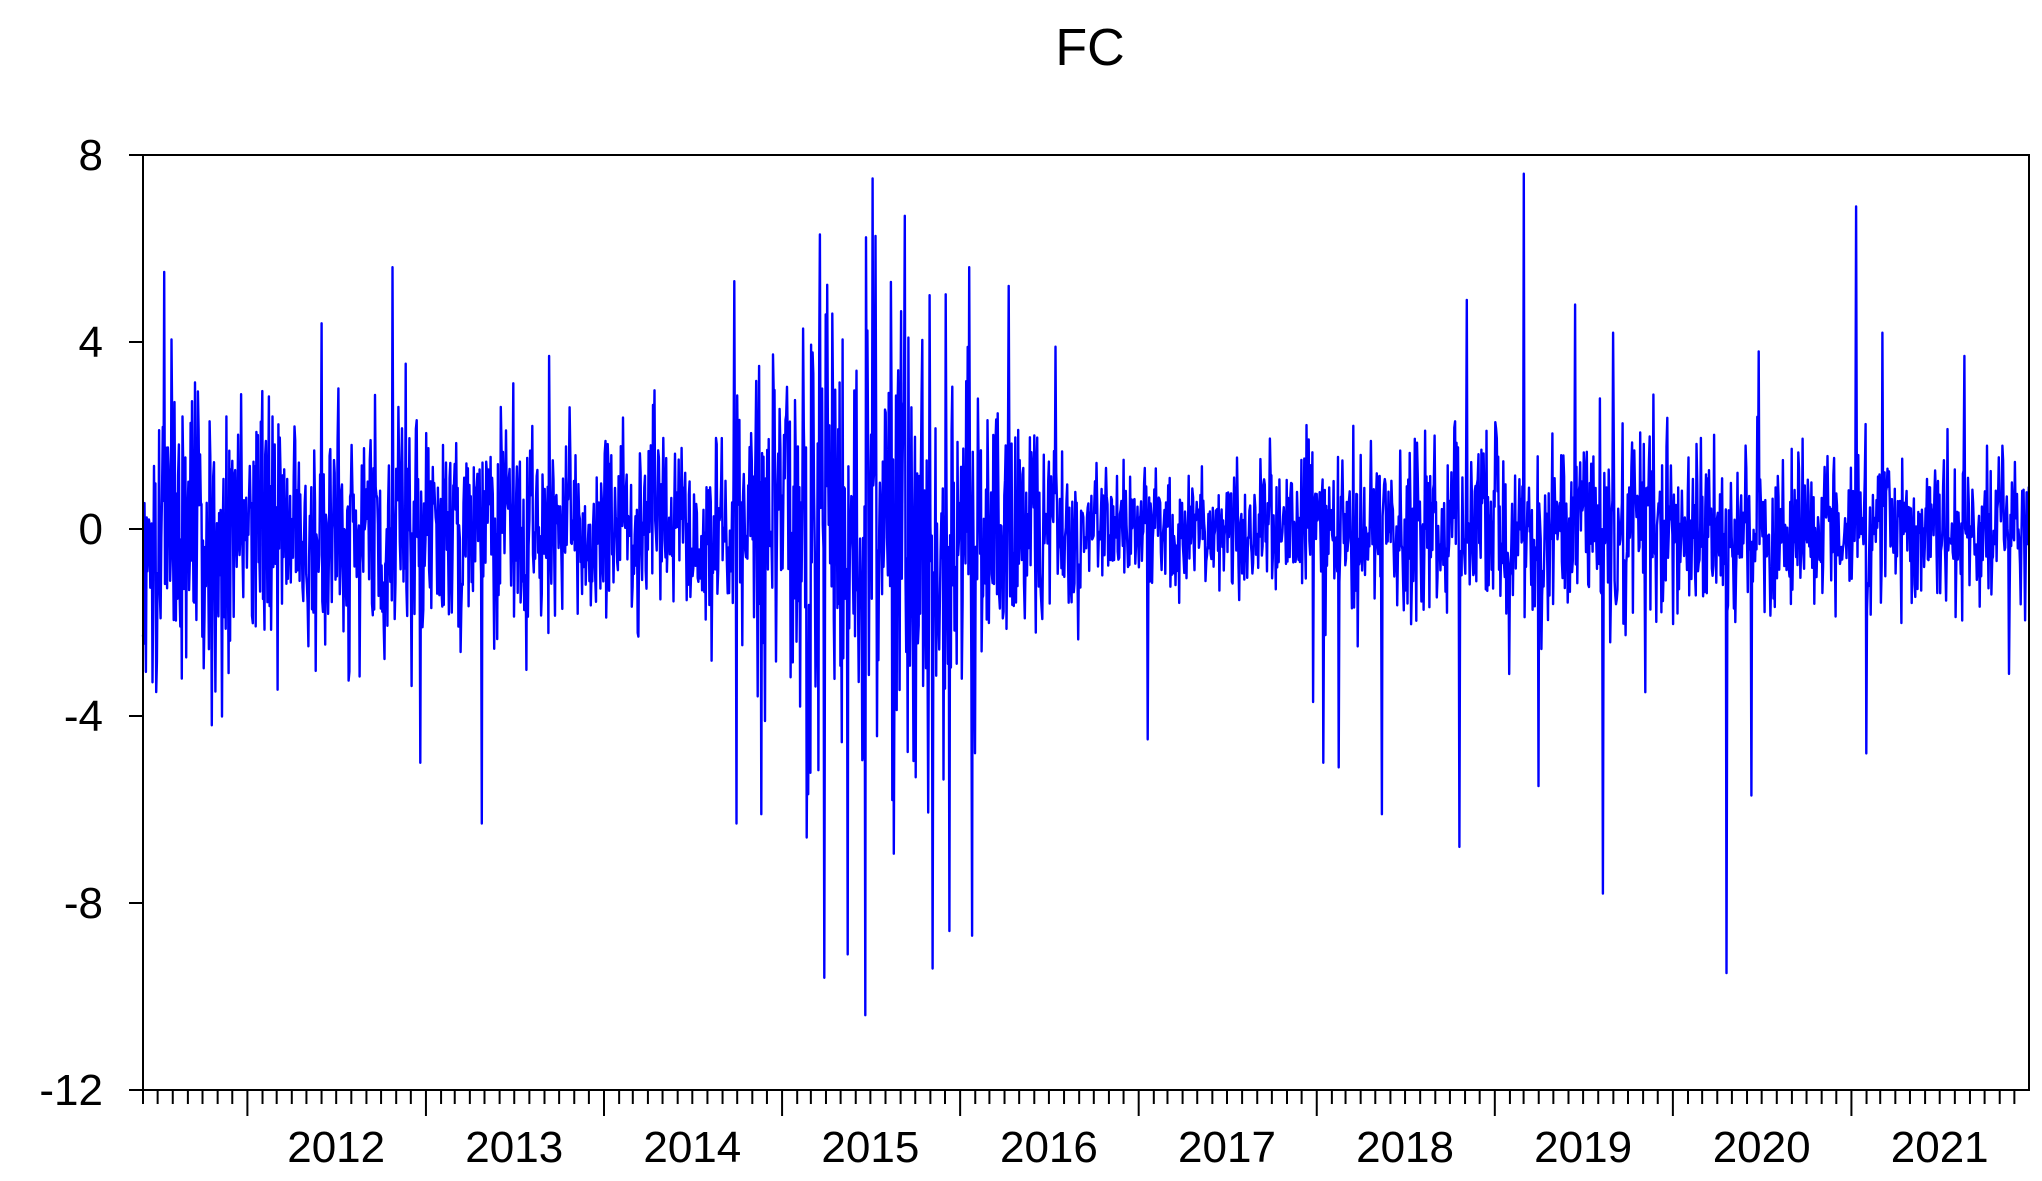  What do you see at coordinates (870, 1147) in the screenshot?
I see `x-tick-label: 2015` at bounding box center [870, 1147].